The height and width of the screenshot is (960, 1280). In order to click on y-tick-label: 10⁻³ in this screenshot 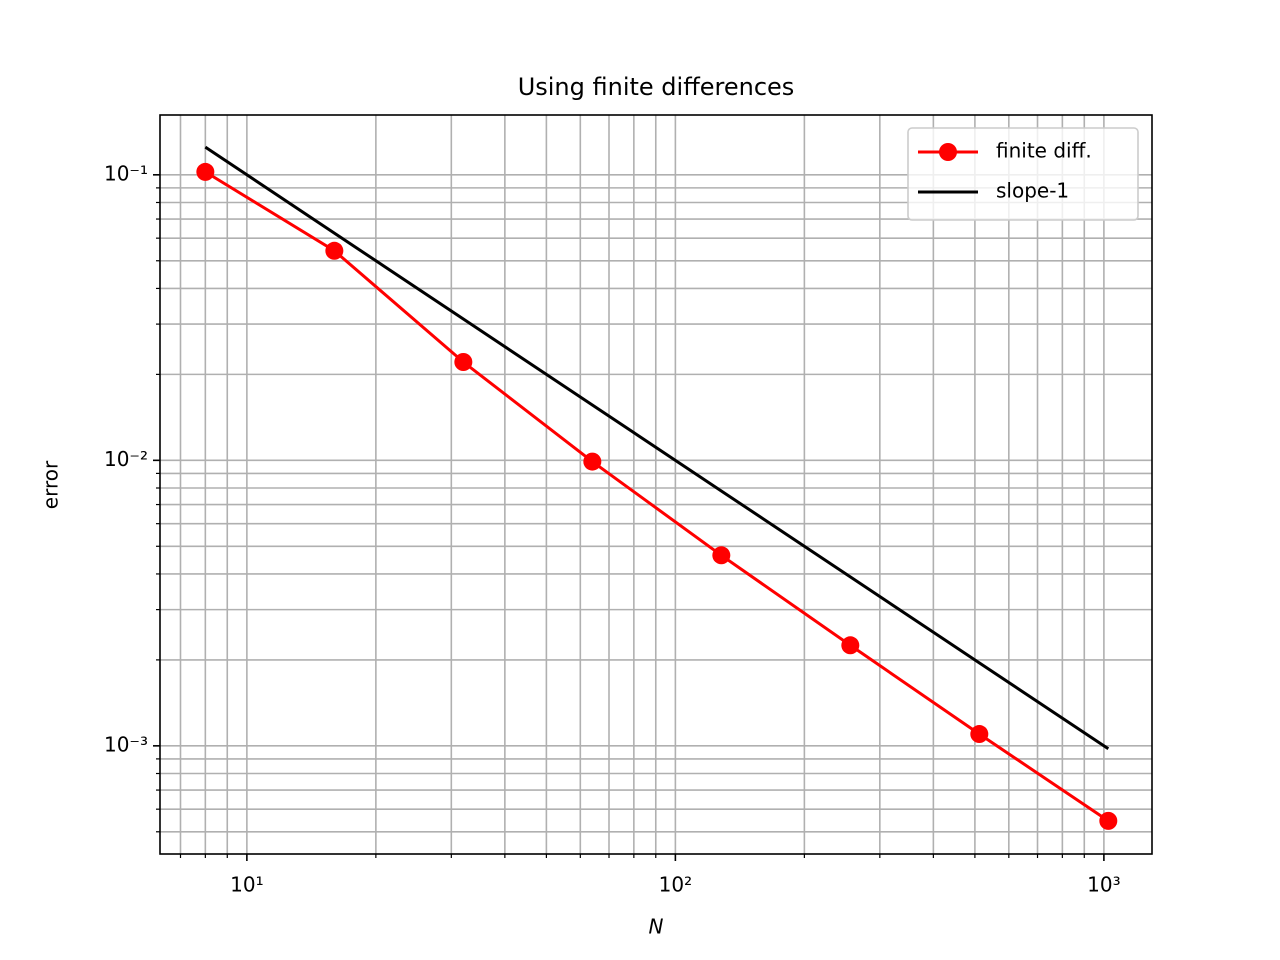, I will do `click(126, 744)`.